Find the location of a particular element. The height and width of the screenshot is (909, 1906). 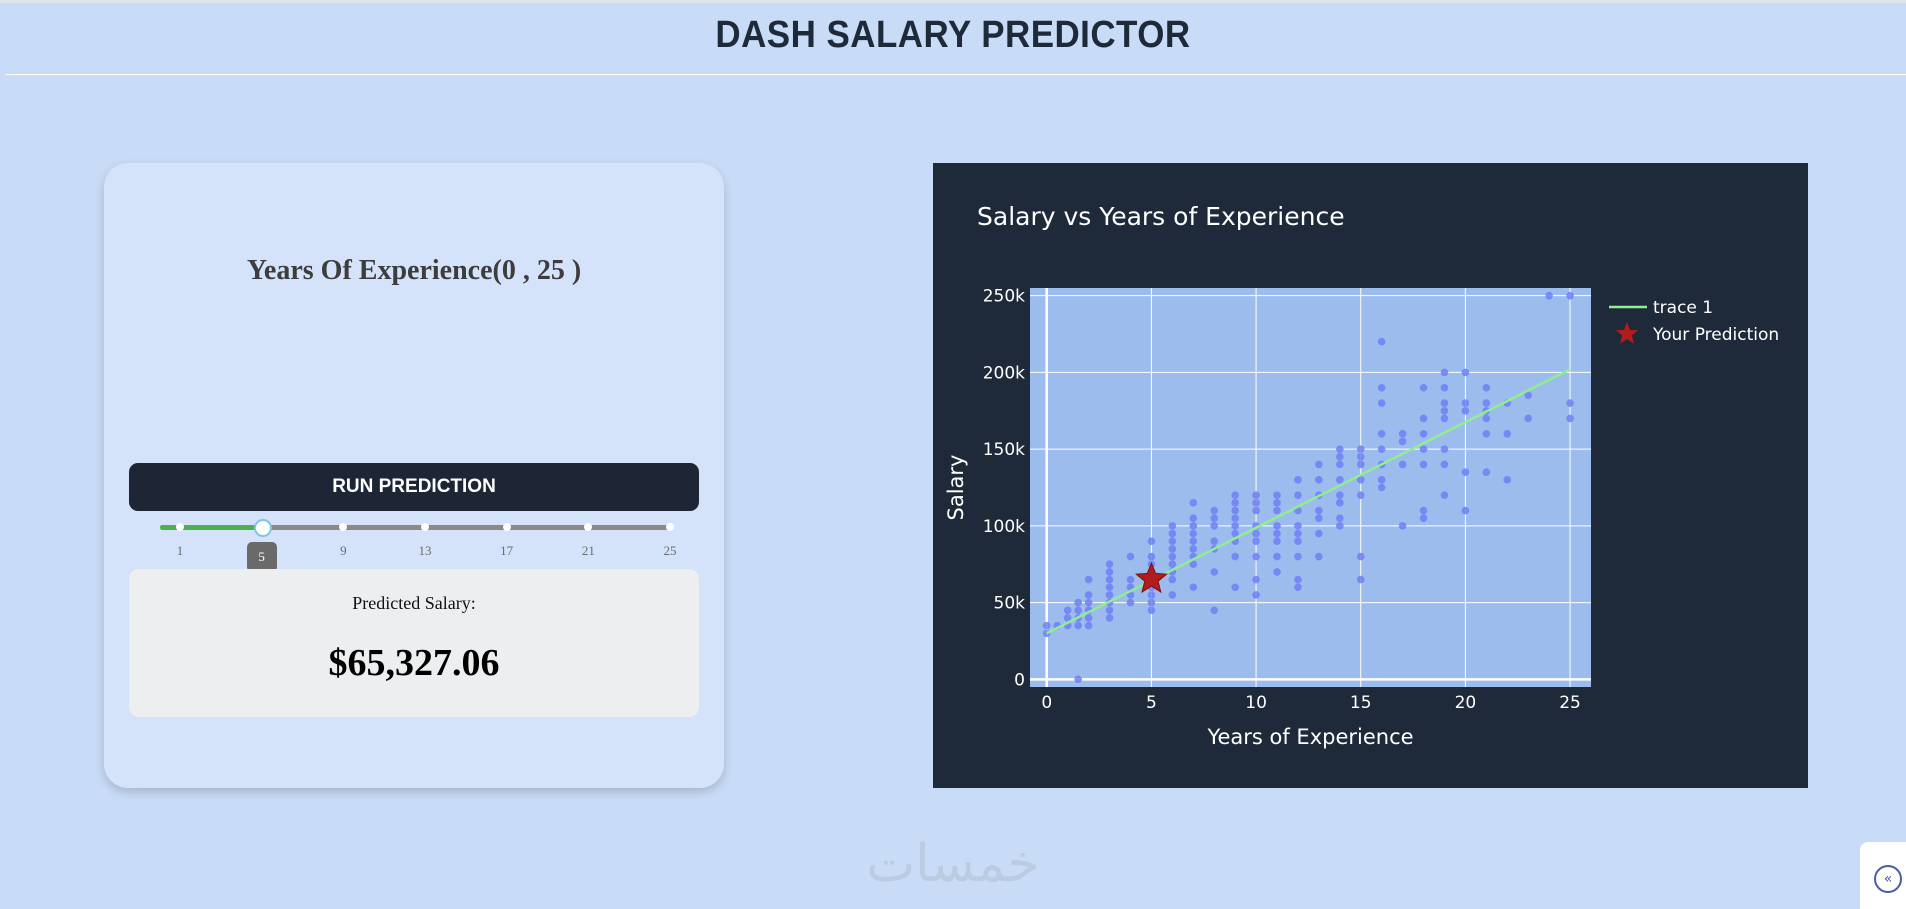

y-tick-label: 100k is located at coordinates (1004, 527).